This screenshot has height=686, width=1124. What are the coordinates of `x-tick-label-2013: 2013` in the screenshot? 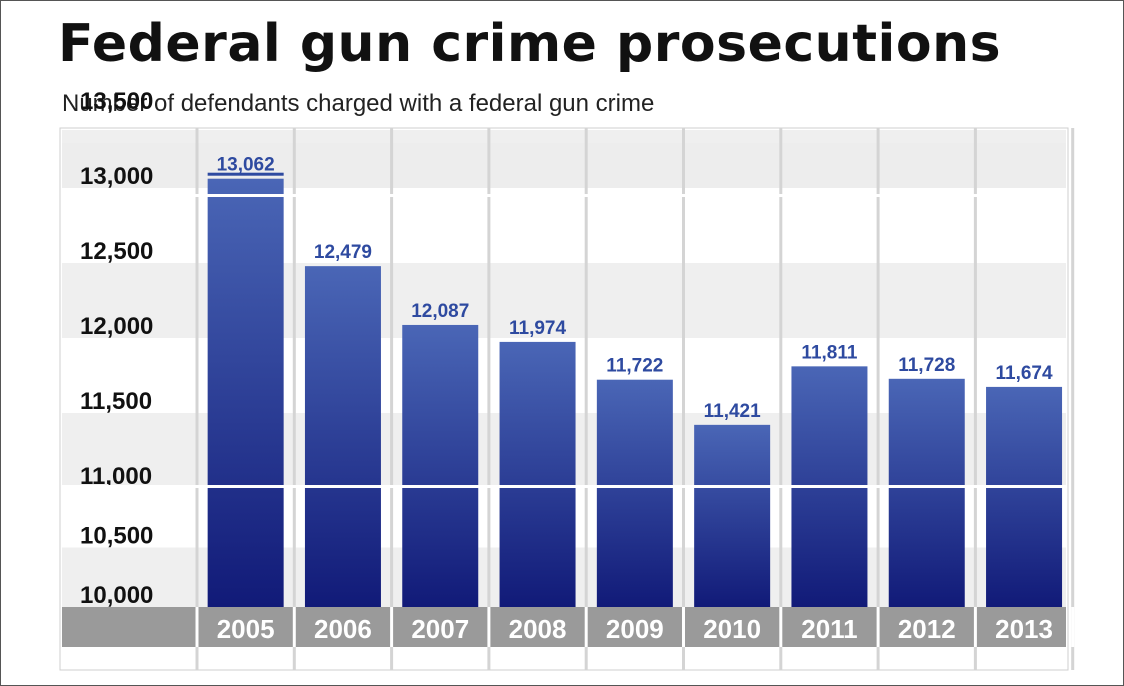 It's located at (1024, 629).